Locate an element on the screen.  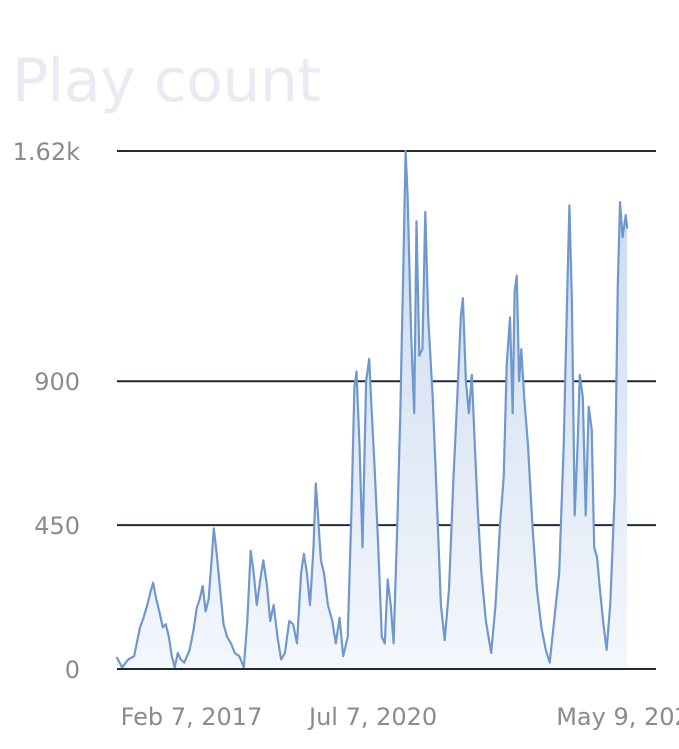
y-axis-ticks: 0 450 900 1.62k is located at coordinates (46, 411).